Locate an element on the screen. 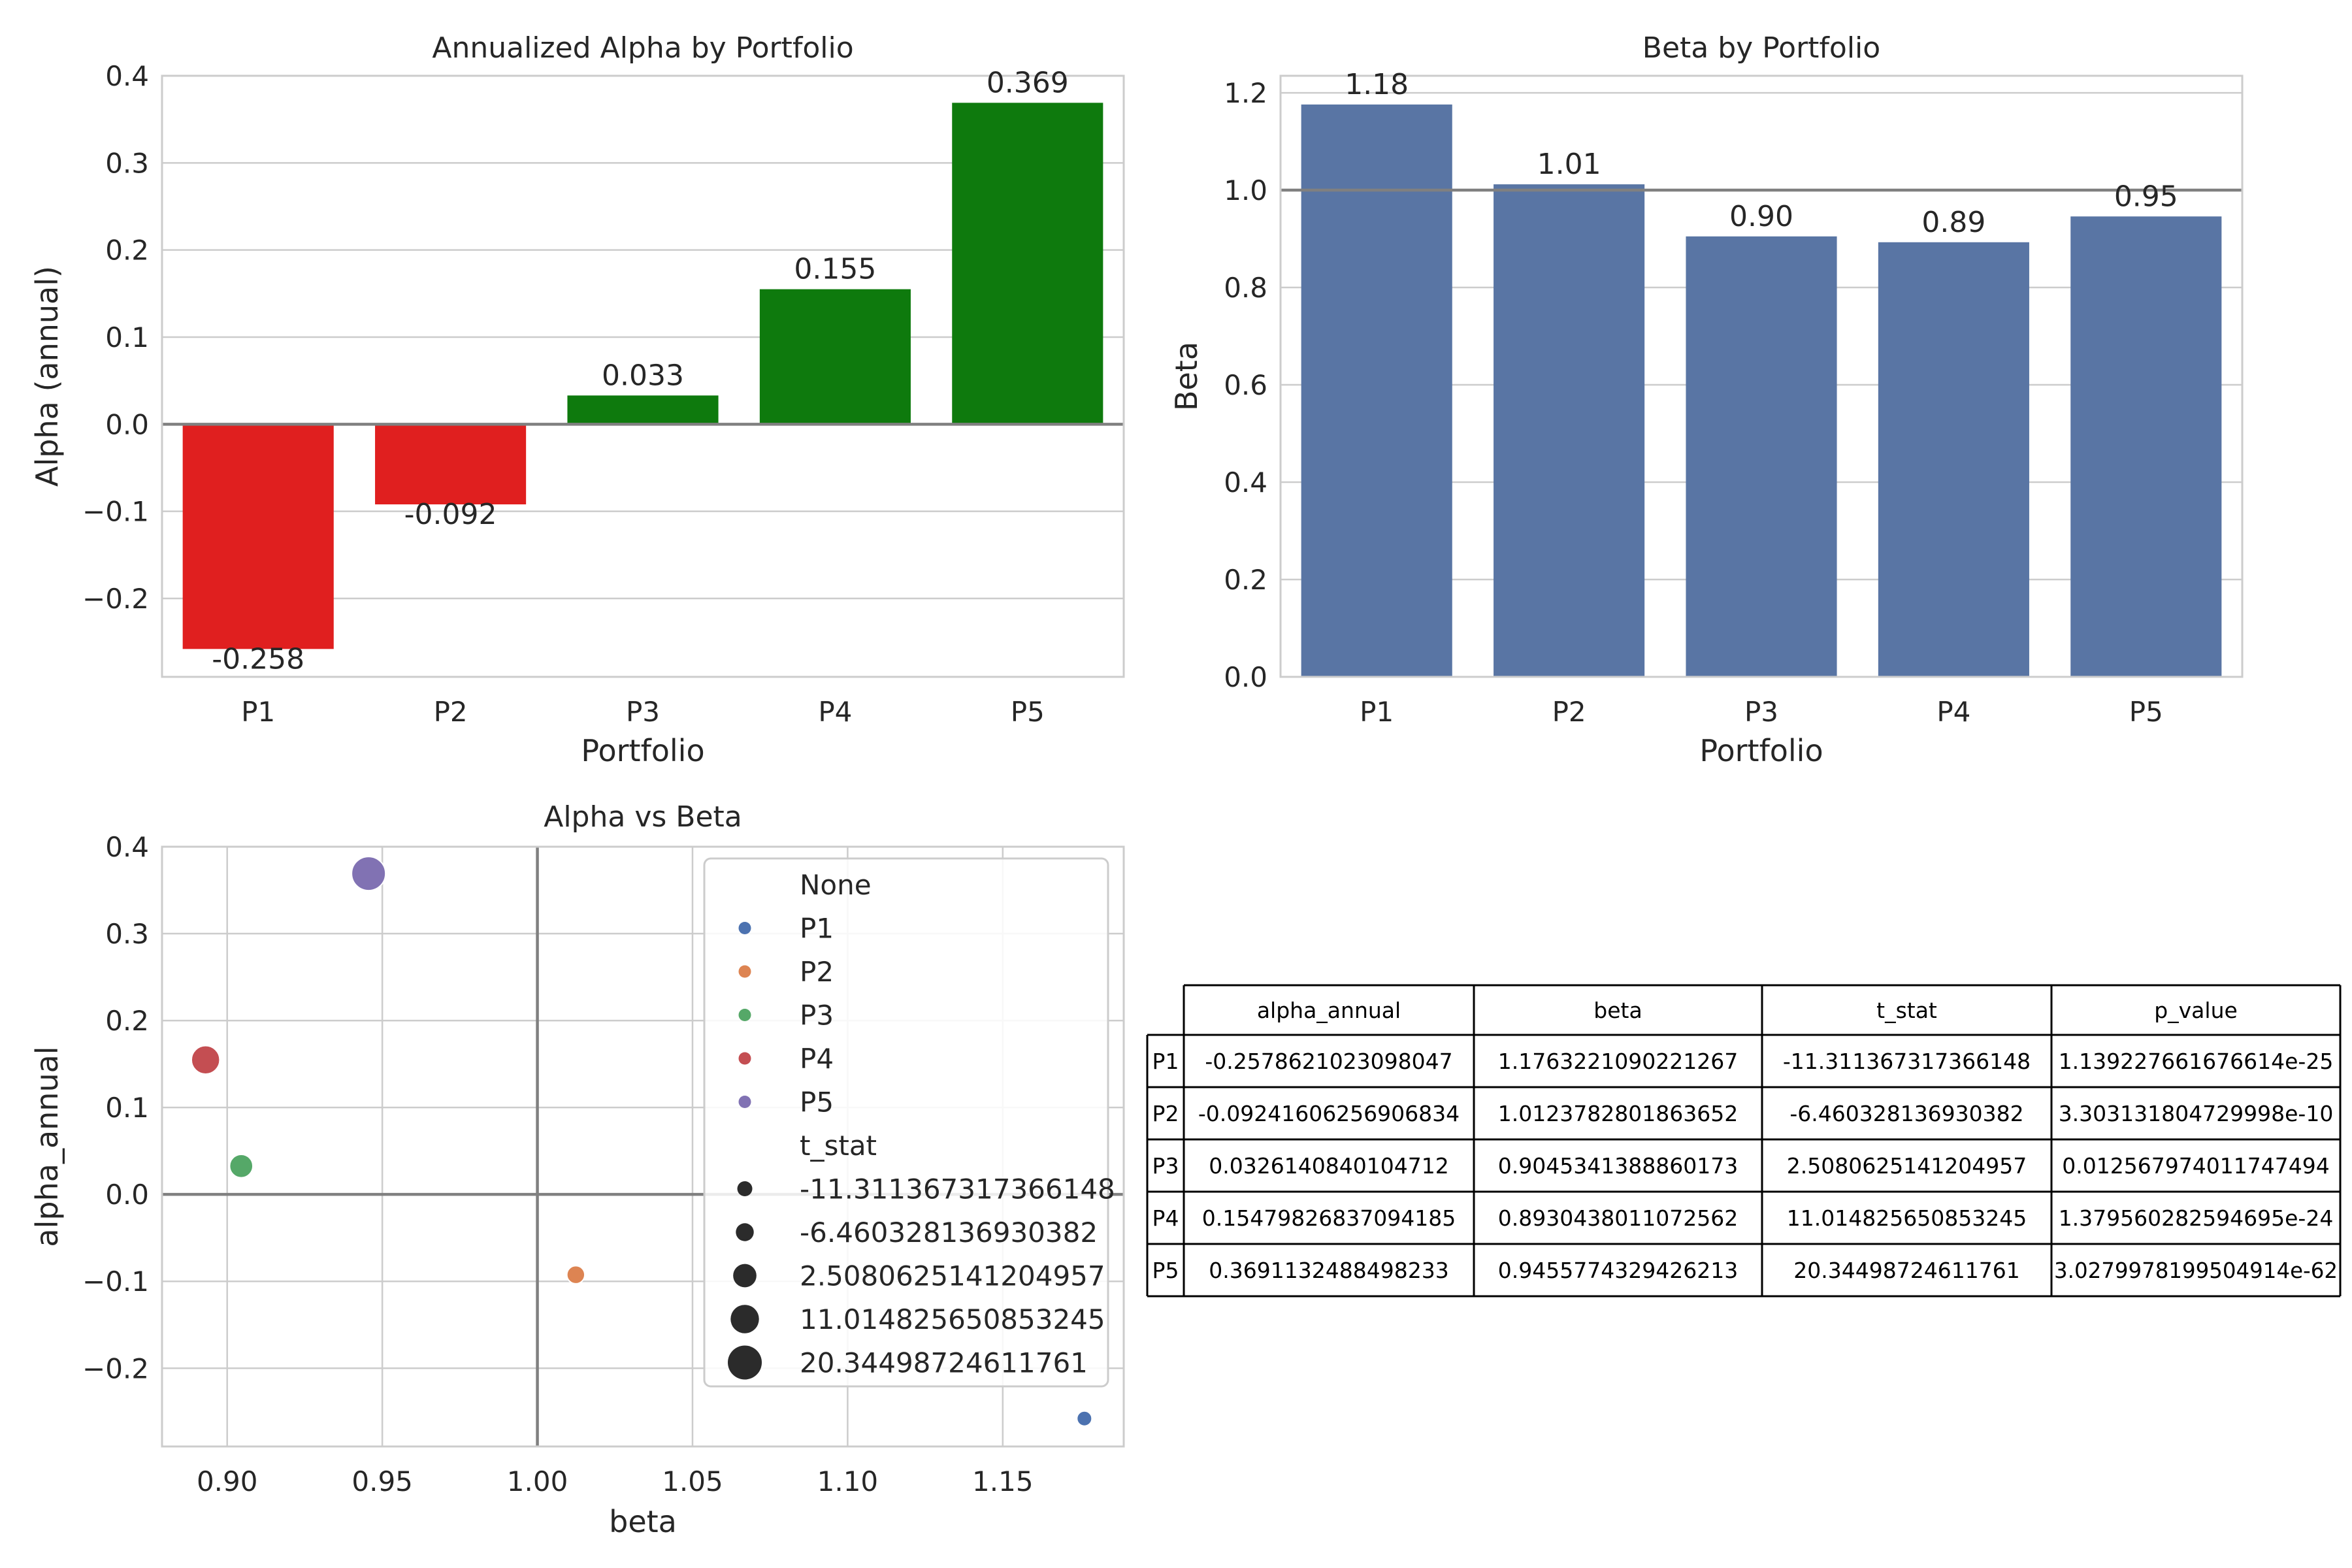  table-cell: -0.2578621023098047 is located at coordinates (1328, 1061).